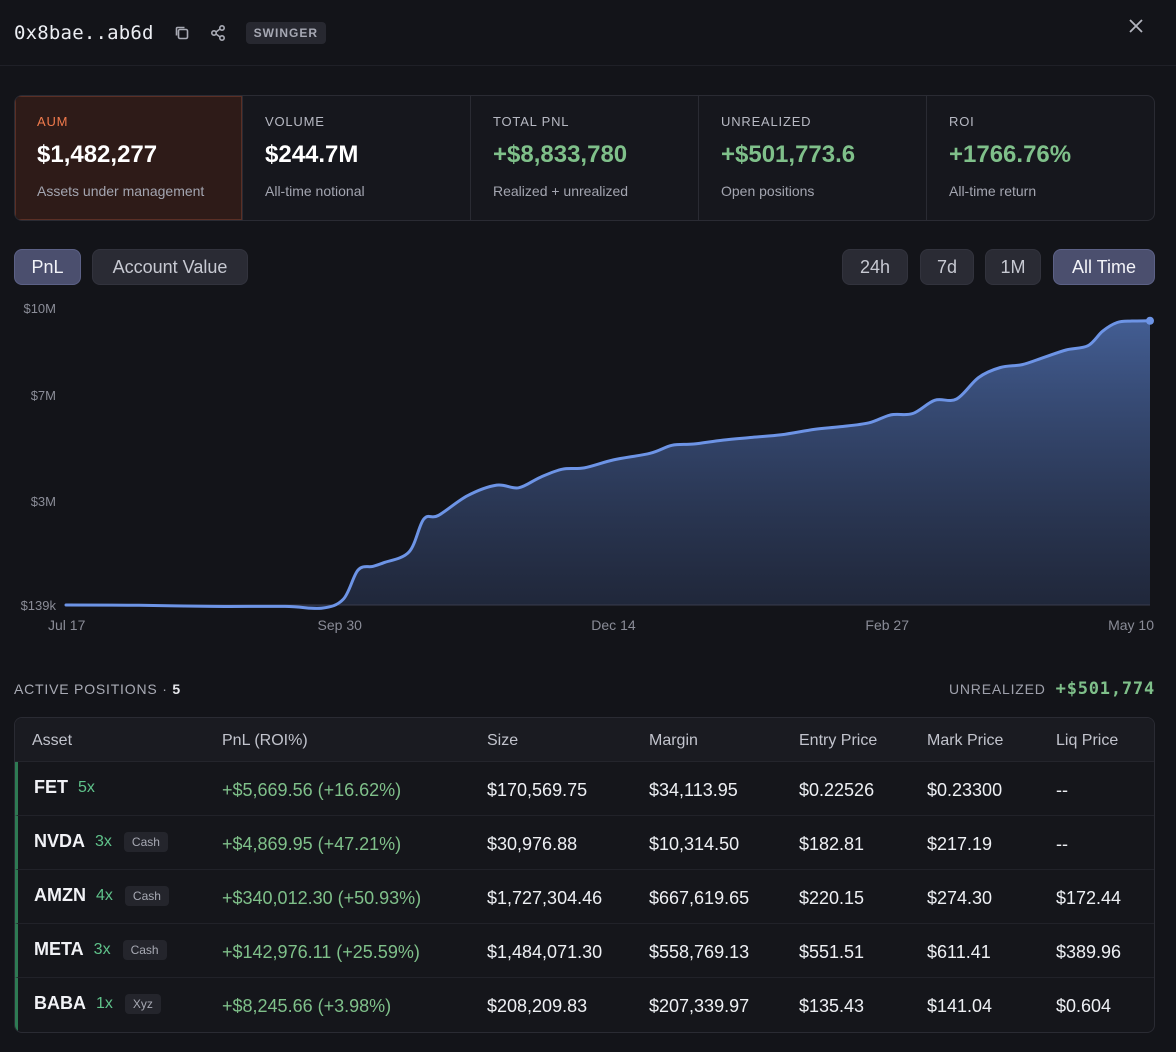 The width and height of the screenshot is (1176, 1052). What do you see at coordinates (766, 121) in the screenshot?
I see `stat-label: UNREALIZED` at bounding box center [766, 121].